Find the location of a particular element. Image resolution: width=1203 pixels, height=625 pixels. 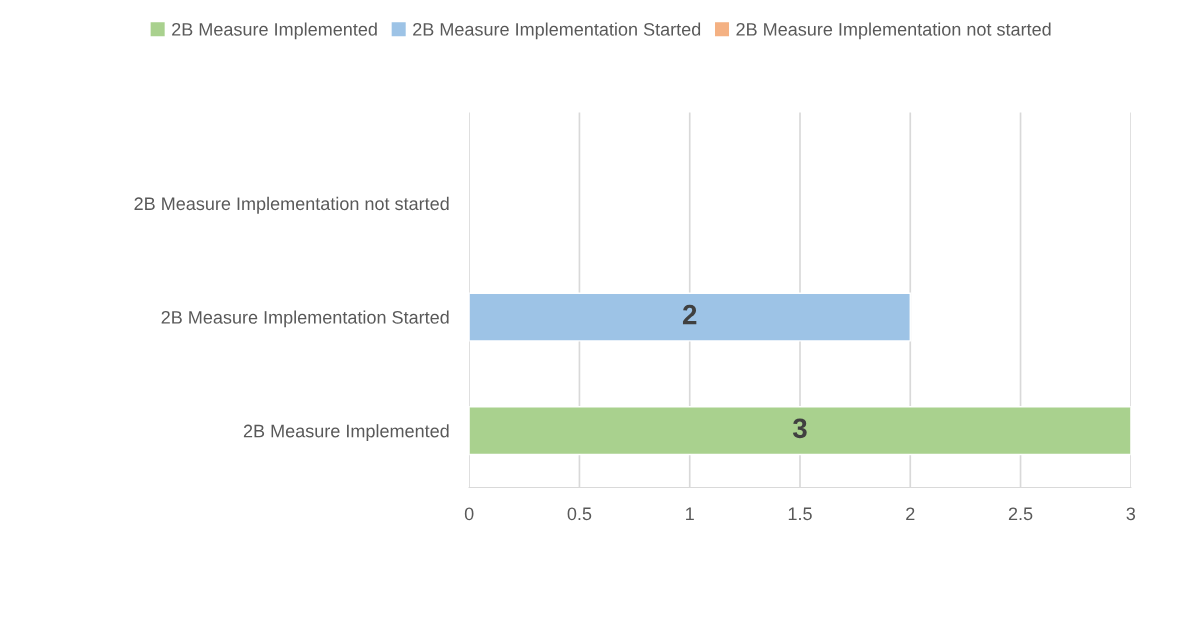

x-tick-label: 2 is located at coordinates (910, 514).